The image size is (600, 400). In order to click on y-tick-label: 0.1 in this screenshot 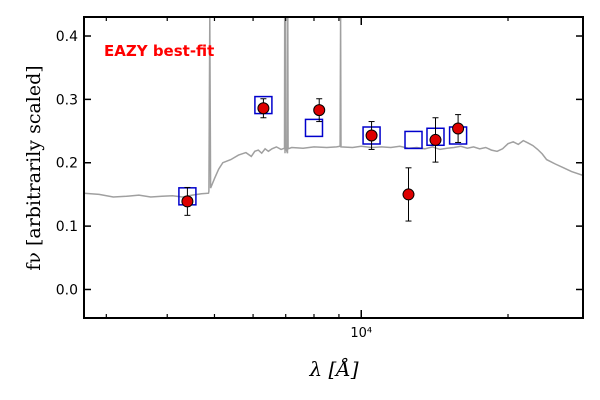, I will do `click(67, 227)`.